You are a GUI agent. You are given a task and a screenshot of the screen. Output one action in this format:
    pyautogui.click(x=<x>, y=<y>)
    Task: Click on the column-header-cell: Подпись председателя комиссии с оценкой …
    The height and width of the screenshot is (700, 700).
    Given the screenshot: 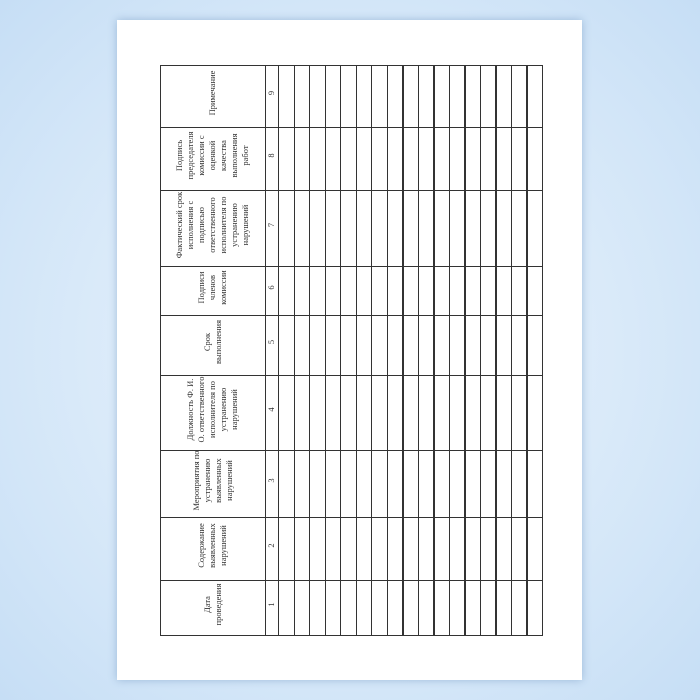 What is the action you would take?
    pyautogui.click(x=212, y=158)
    